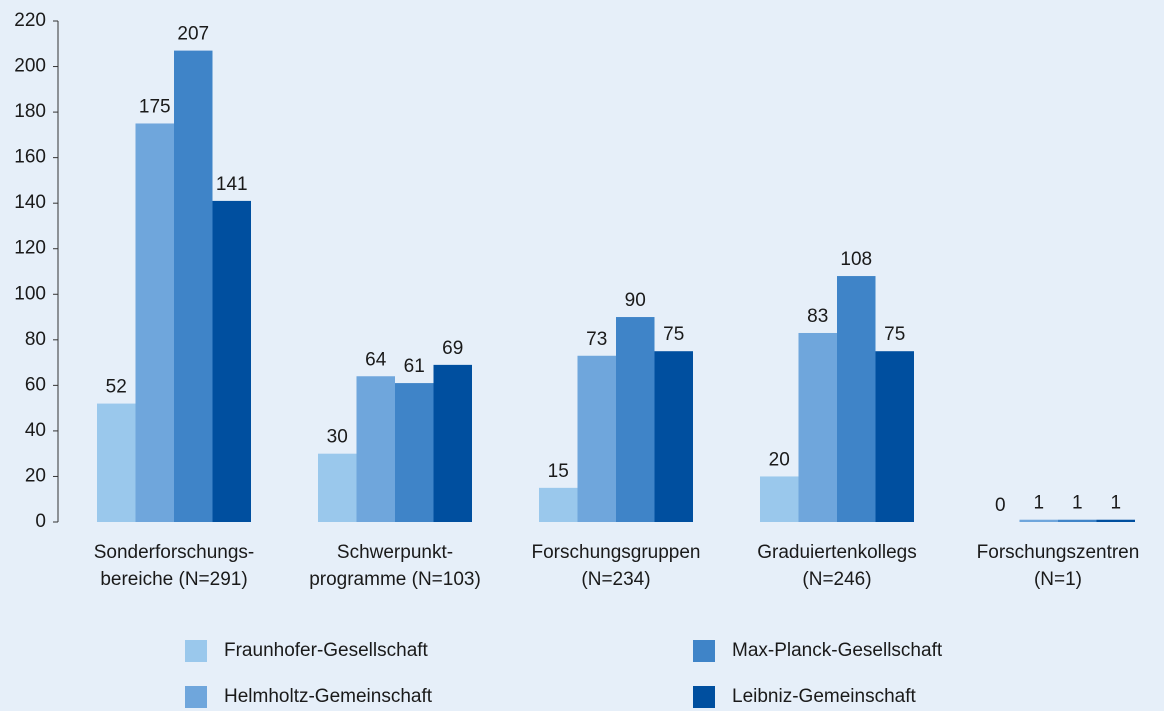 This screenshot has height=711, width=1164. I want to click on value-label: 69, so click(452, 348).